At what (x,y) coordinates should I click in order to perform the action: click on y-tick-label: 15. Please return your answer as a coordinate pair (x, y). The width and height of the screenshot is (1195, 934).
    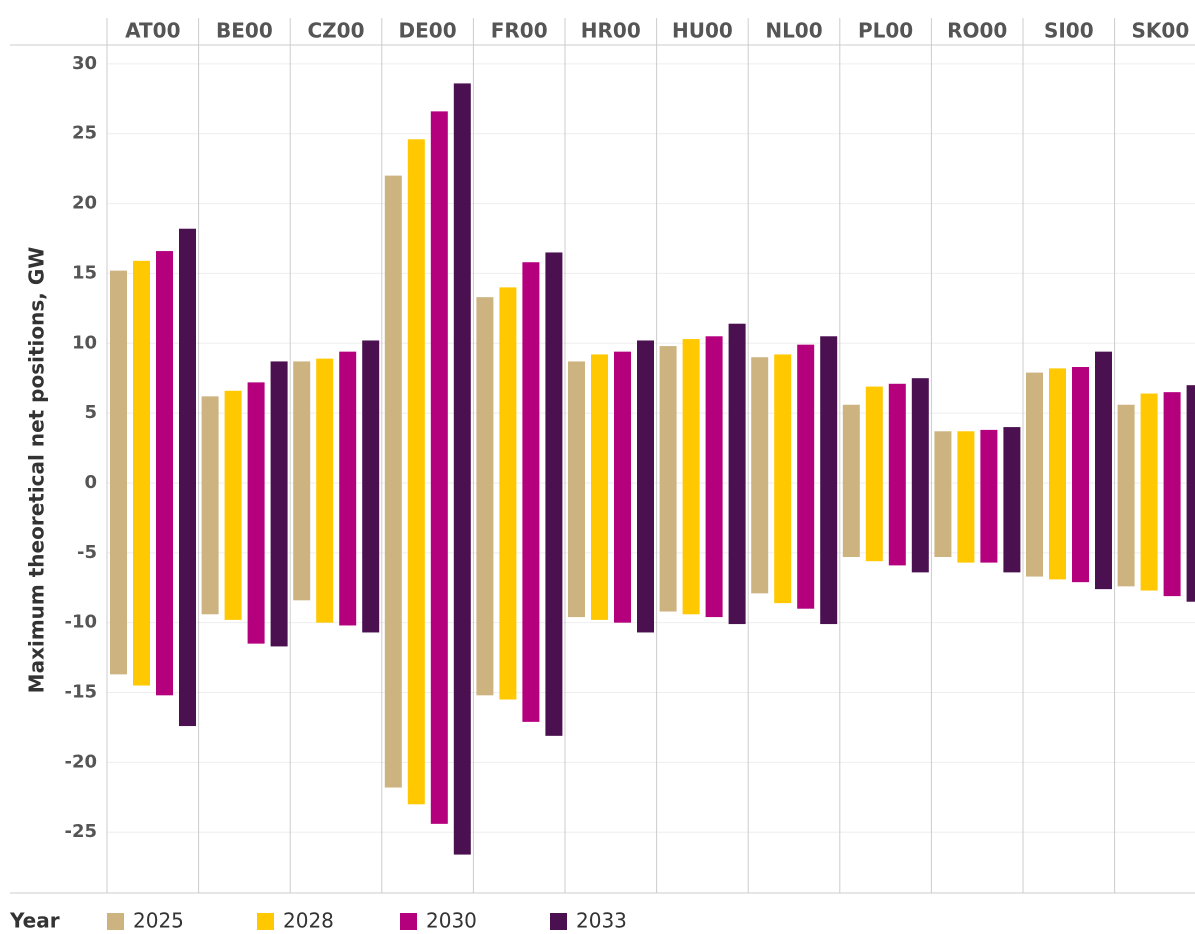
    Looking at the image, I should click on (84, 272).